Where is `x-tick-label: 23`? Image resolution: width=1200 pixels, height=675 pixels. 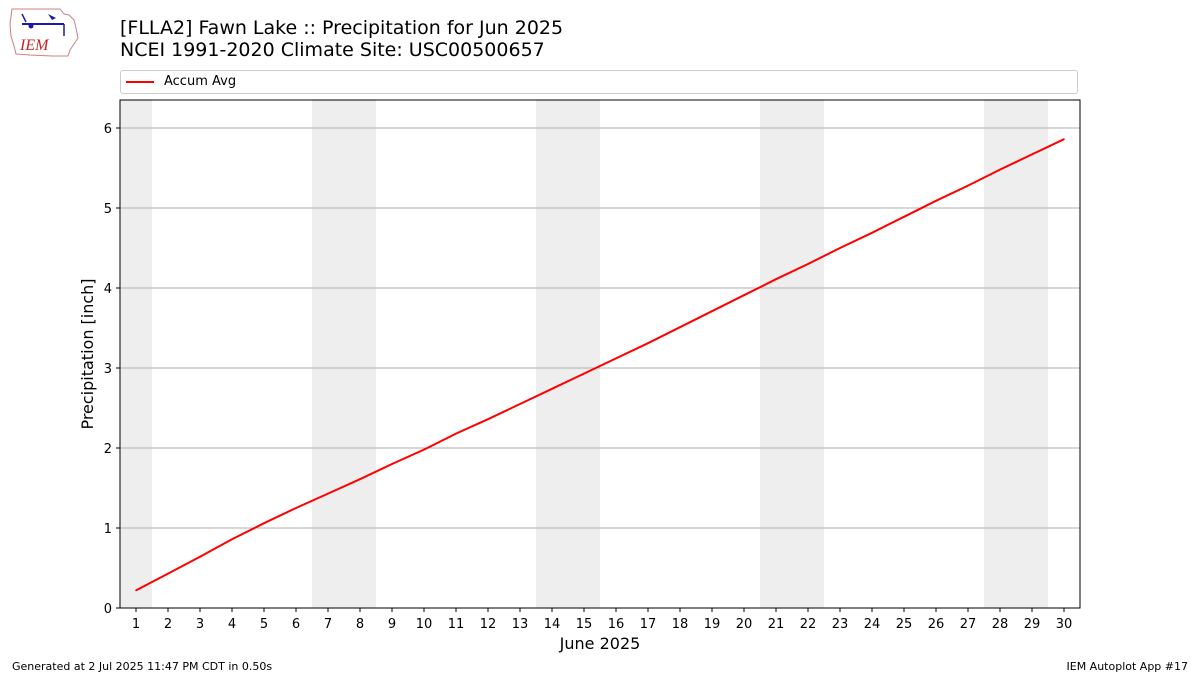
x-tick-label: 23 is located at coordinates (840, 624).